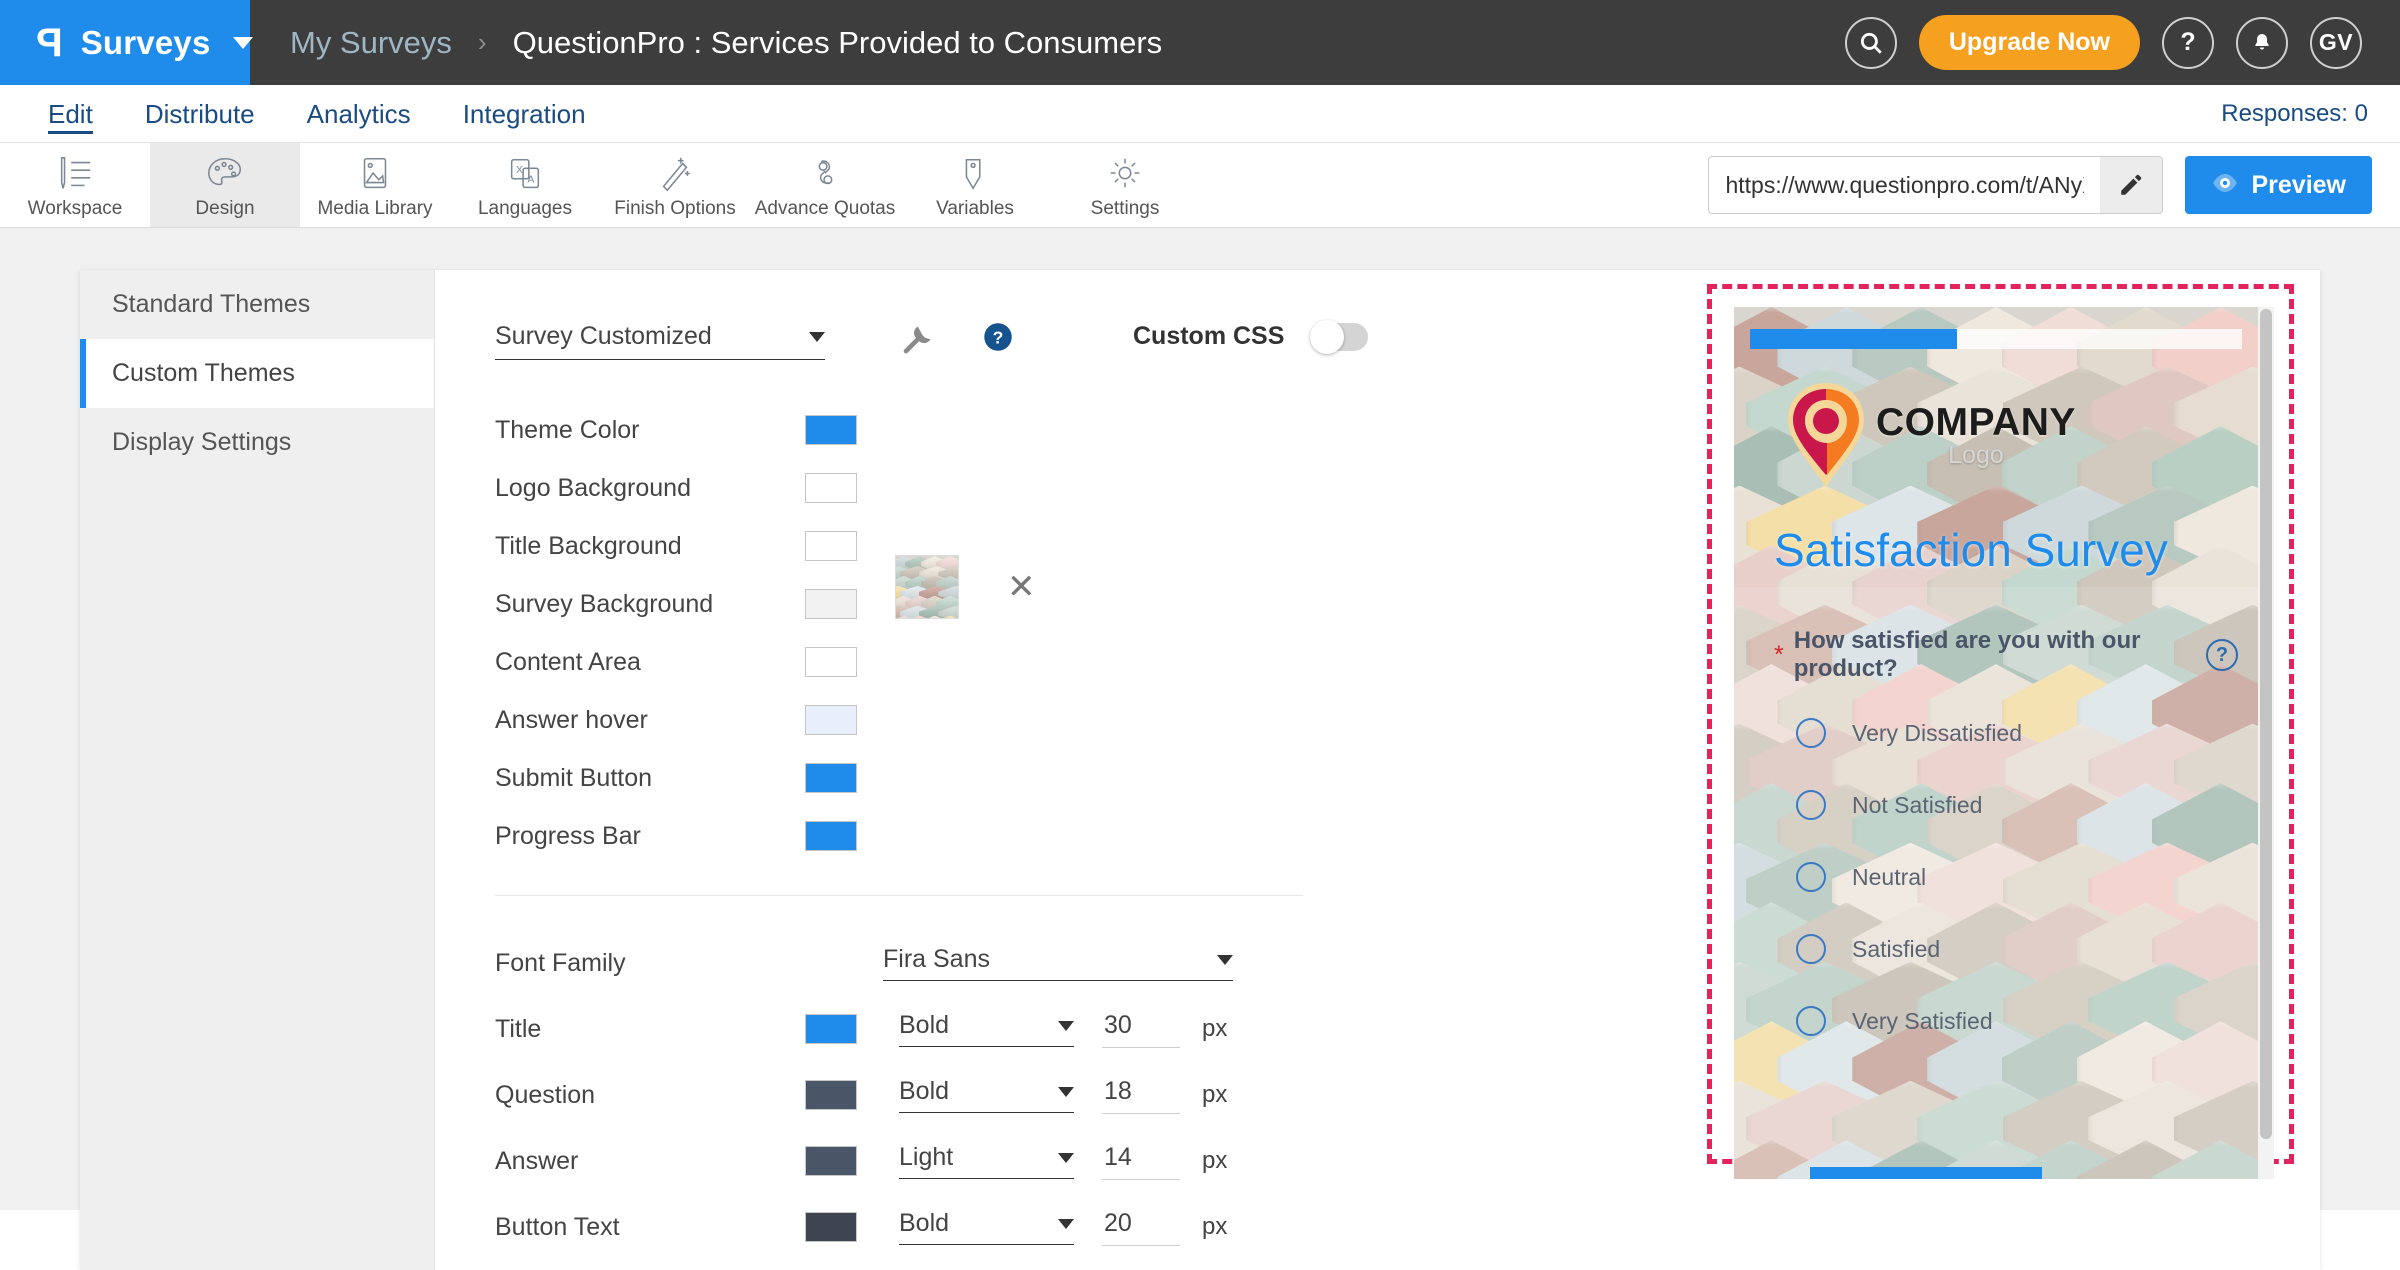 Image resolution: width=2400 pixels, height=1270 pixels. I want to click on toolbar-item-media-library: Media Library, so click(375, 185).